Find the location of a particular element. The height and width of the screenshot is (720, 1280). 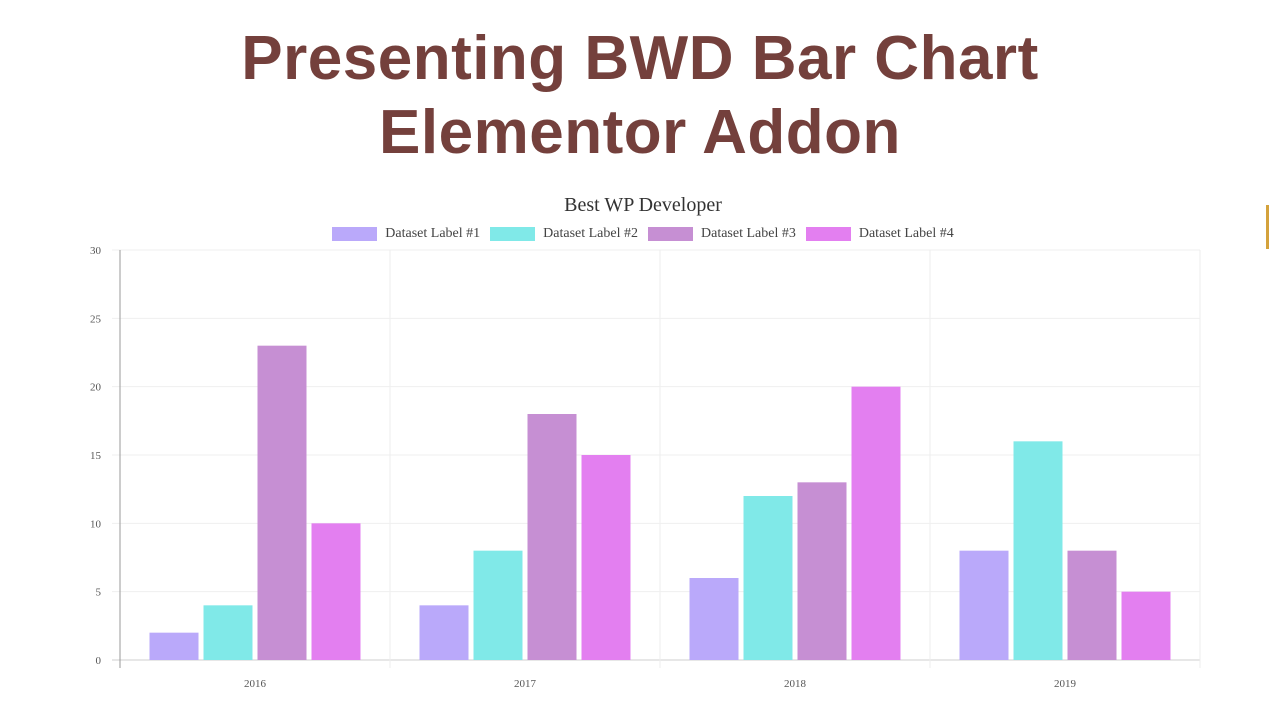

legend-label: Dataset Label #1 is located at coordinates (433, 233).